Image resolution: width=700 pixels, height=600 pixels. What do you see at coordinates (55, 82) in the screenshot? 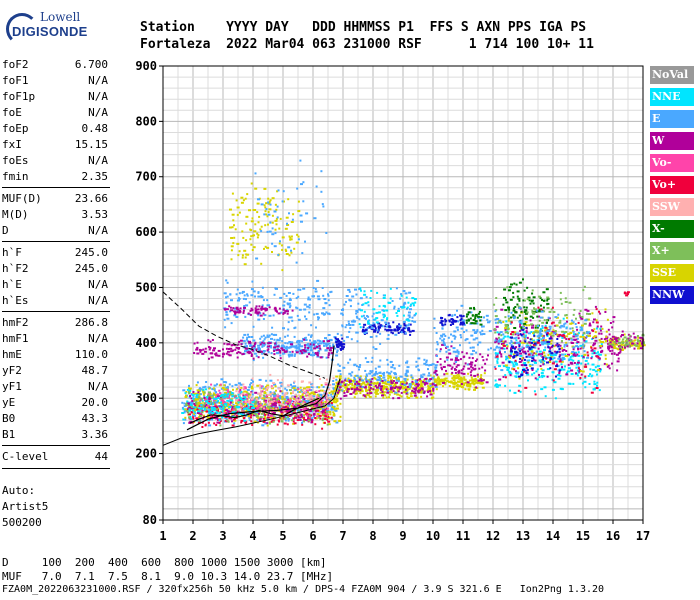
I see `parameter-row: foF1 N/A` at bounding box center [55, 82].